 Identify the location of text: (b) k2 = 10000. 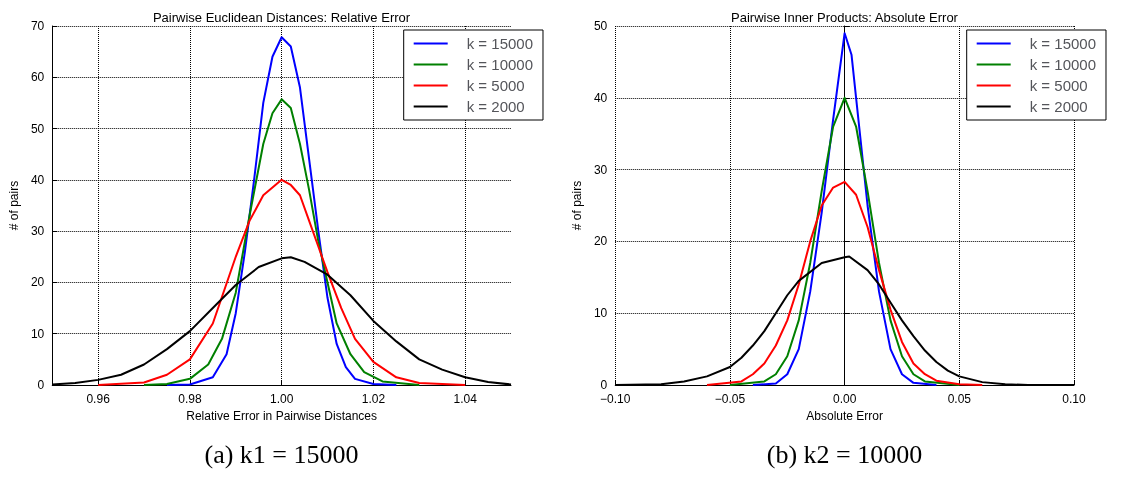
(844, 455).